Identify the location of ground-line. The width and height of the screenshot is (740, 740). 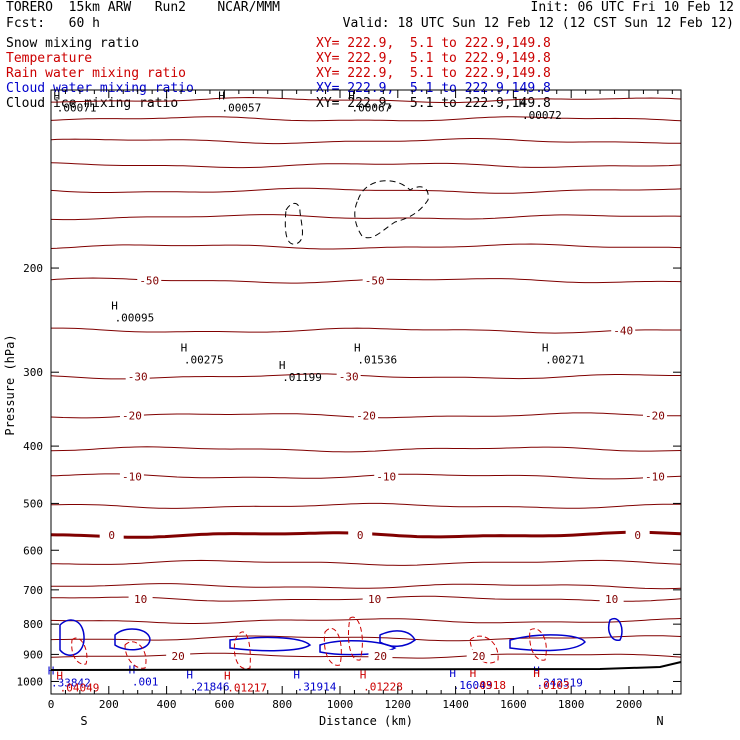
(366, 666).